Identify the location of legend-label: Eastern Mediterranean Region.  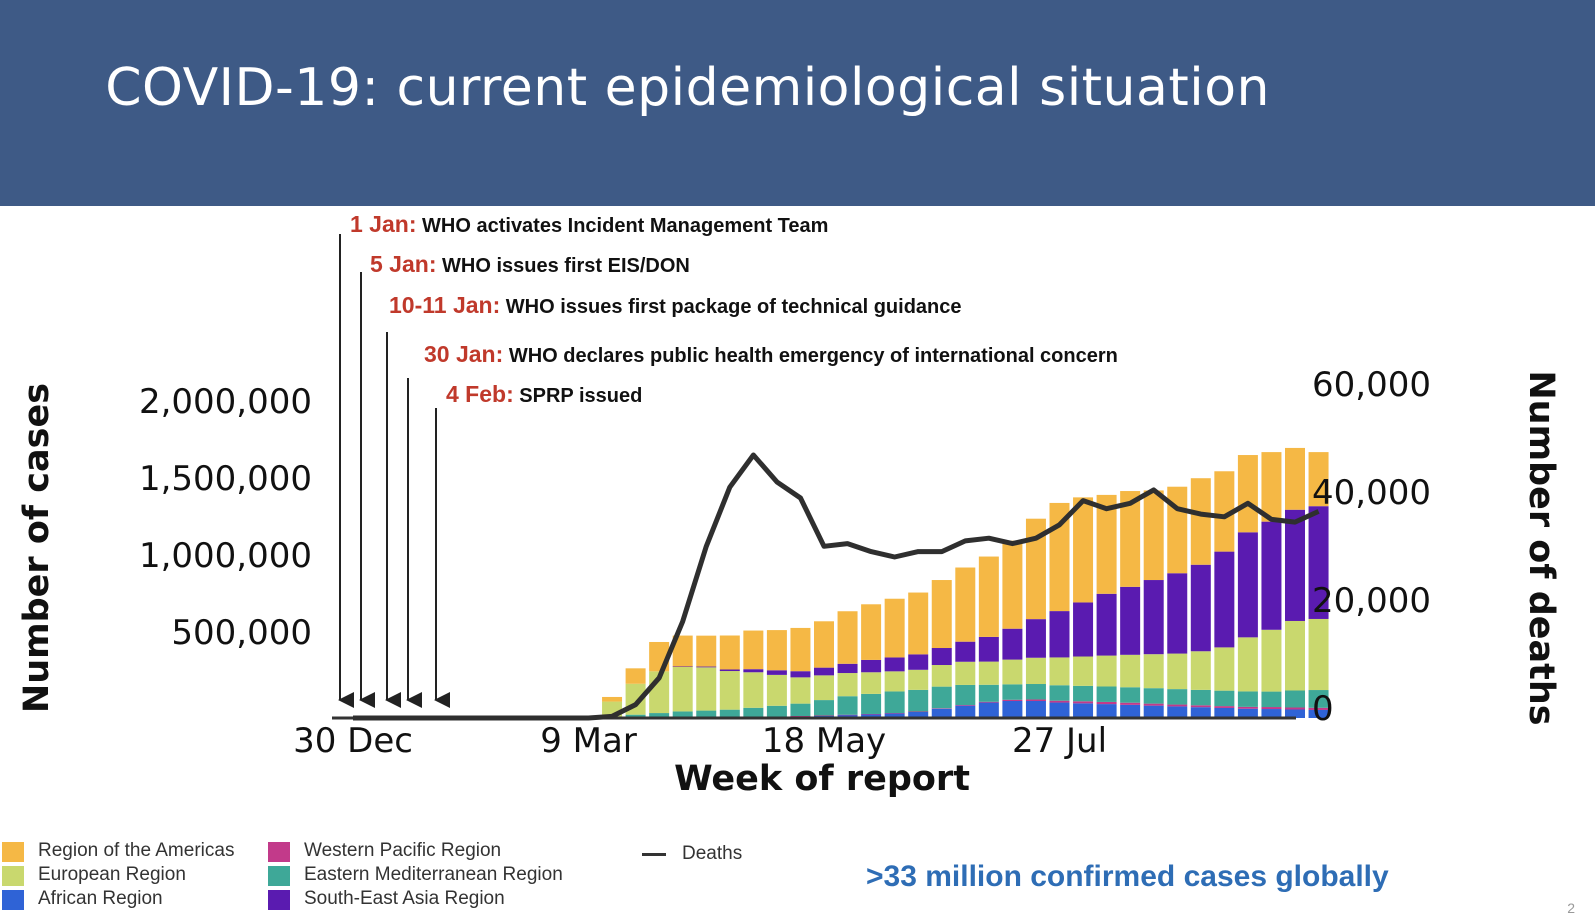
(433, 874).